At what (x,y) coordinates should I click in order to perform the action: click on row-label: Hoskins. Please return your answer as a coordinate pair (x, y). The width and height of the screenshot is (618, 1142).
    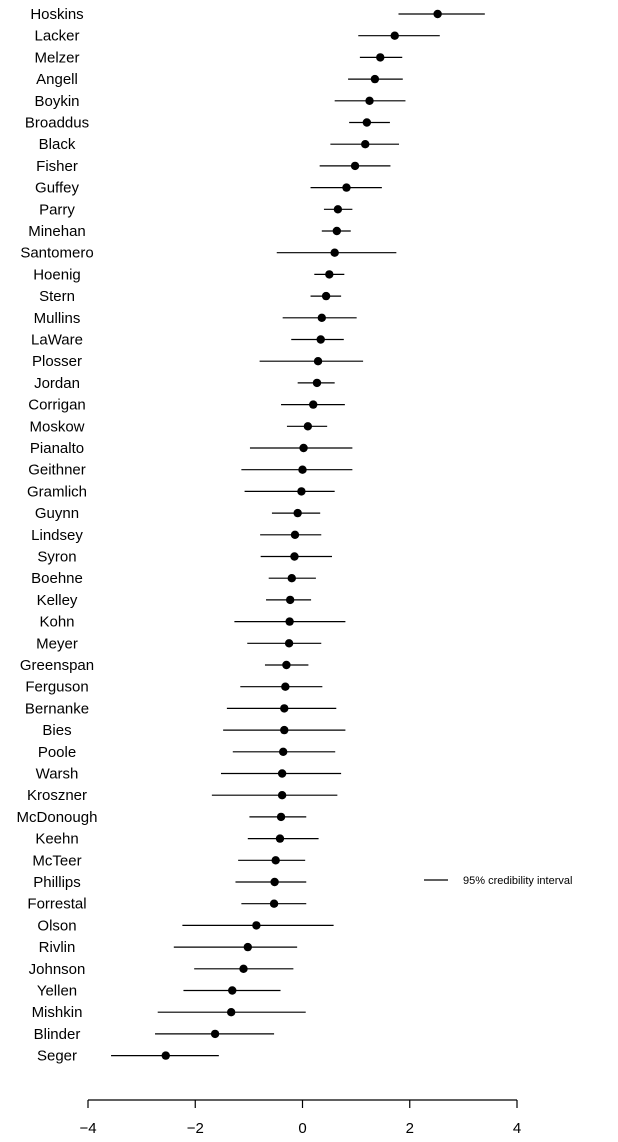
    Looking at the image, I should click on (56, 14).